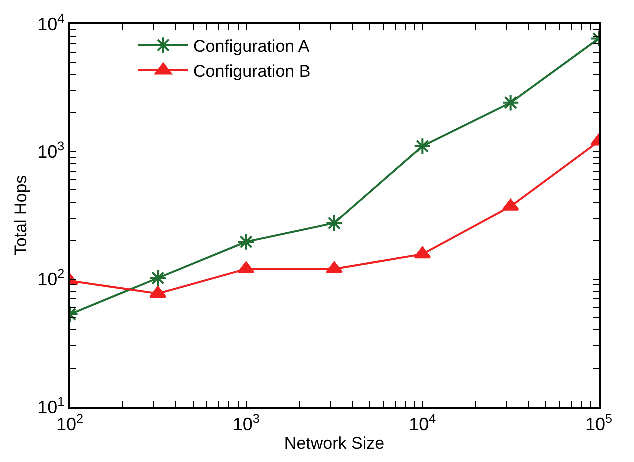 Image resolution: width=634 pixels, height=462 pixels. I want to click on y-tick-label: 10$^{2}$, so click(51, 278).